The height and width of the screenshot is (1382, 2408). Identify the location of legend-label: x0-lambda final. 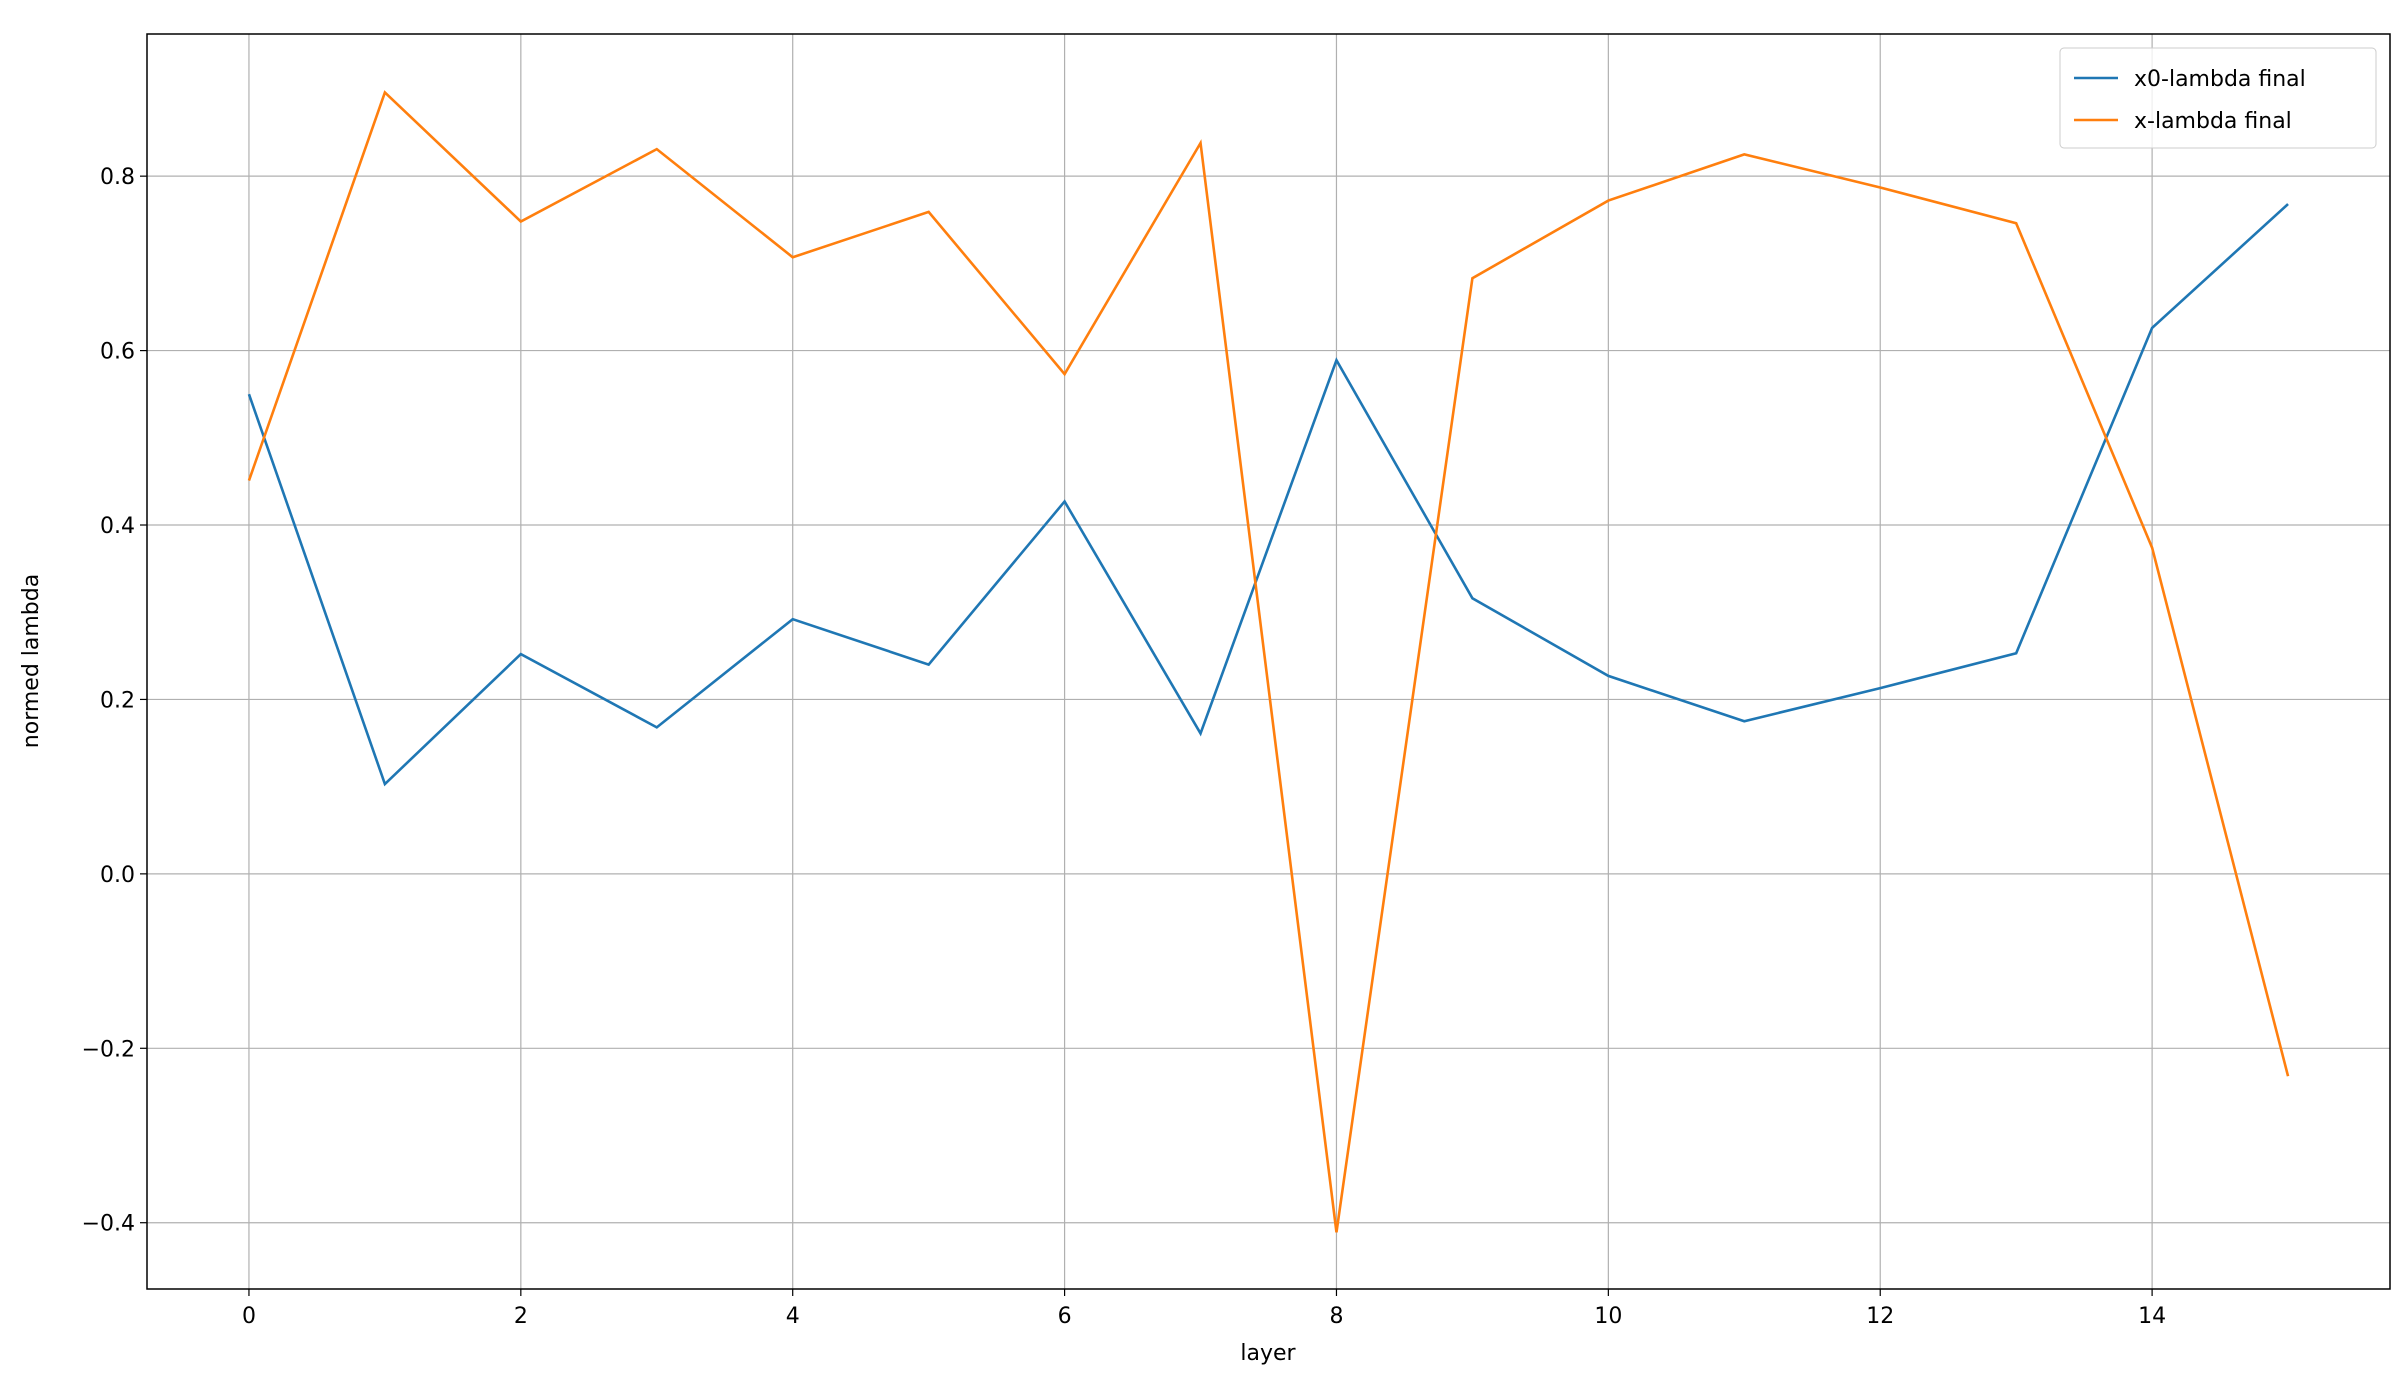
(2220, 79).